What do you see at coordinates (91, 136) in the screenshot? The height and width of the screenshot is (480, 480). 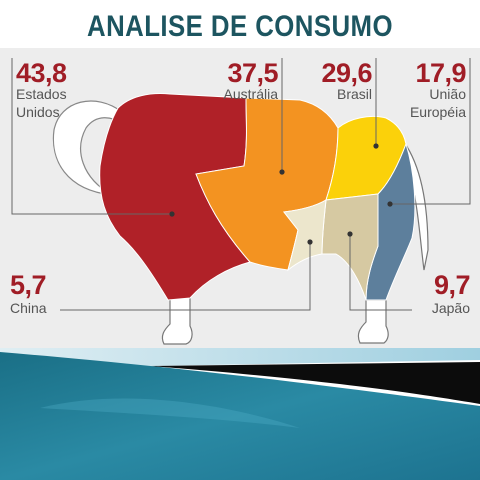 I see `leader-line-eua` at bounding box center [91, 136].